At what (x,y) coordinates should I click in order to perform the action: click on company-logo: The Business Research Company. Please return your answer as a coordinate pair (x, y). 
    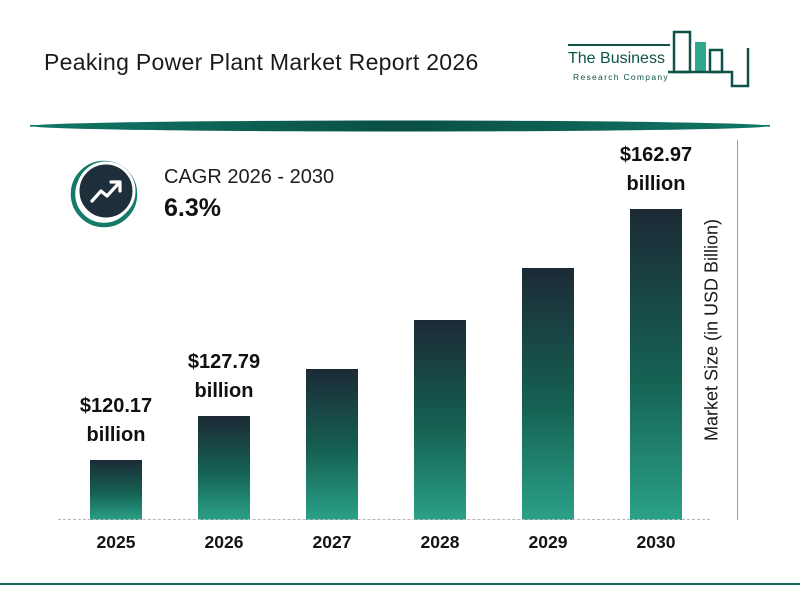
    Looking at the image, I should click on (661, 65).